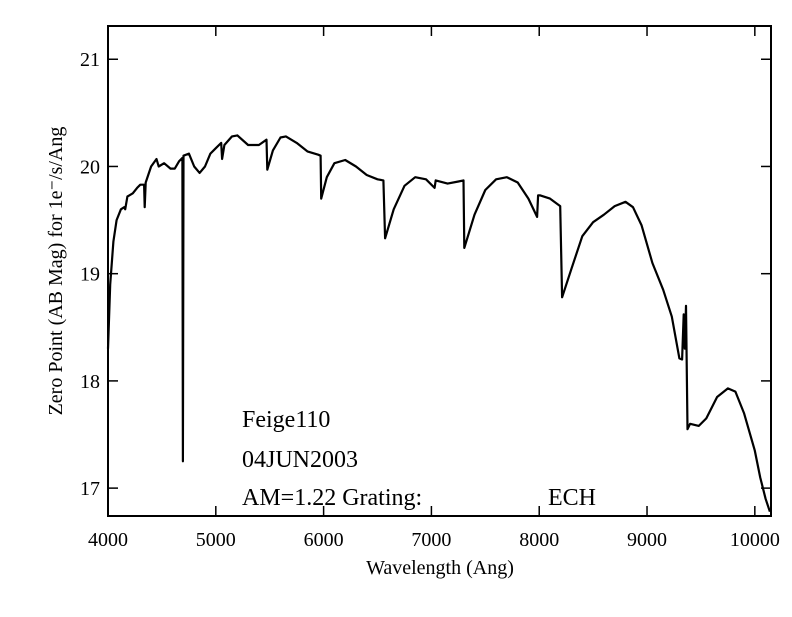 Image resolution: width=792 pixels, height=617 pixels. Describe the element at coordinates (431, 540) in the screenshot. I see `x-tick-label: 7000` at that location.